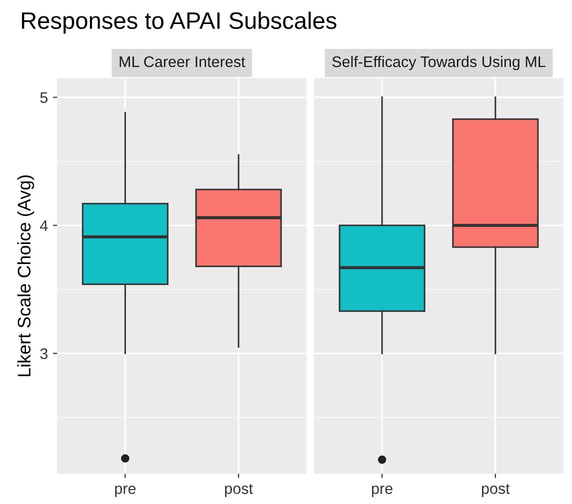  What do you see at coordinates (44, 98) in the screenshot?
I see `y-tick-label: 5` at bounding box center [44, 98].